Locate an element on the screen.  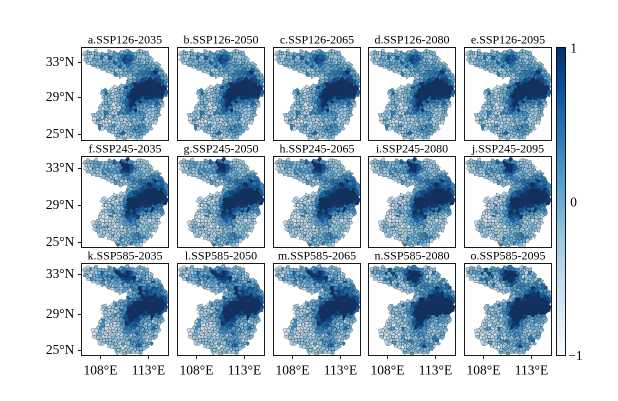
svg-text: n.SSP585-2080 is located at coordinates (411, 256).